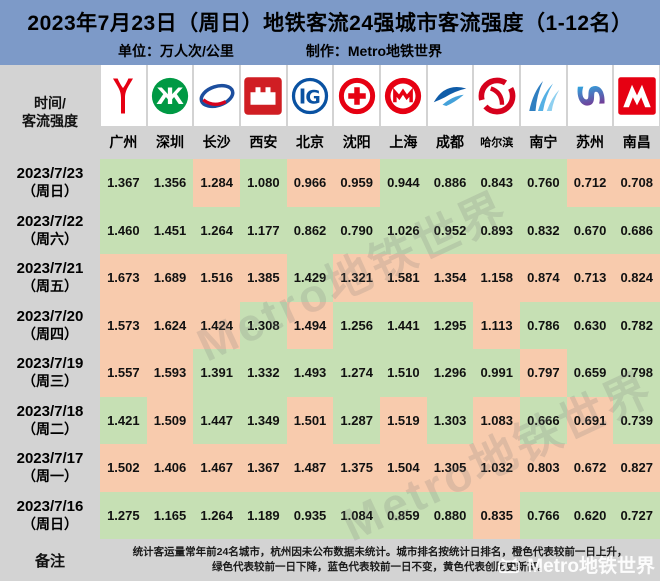 The image size is (660, 581). Describe the element at coordinates (543, 95) in the screenshot. I see `nanning-metro-logo` at that location.